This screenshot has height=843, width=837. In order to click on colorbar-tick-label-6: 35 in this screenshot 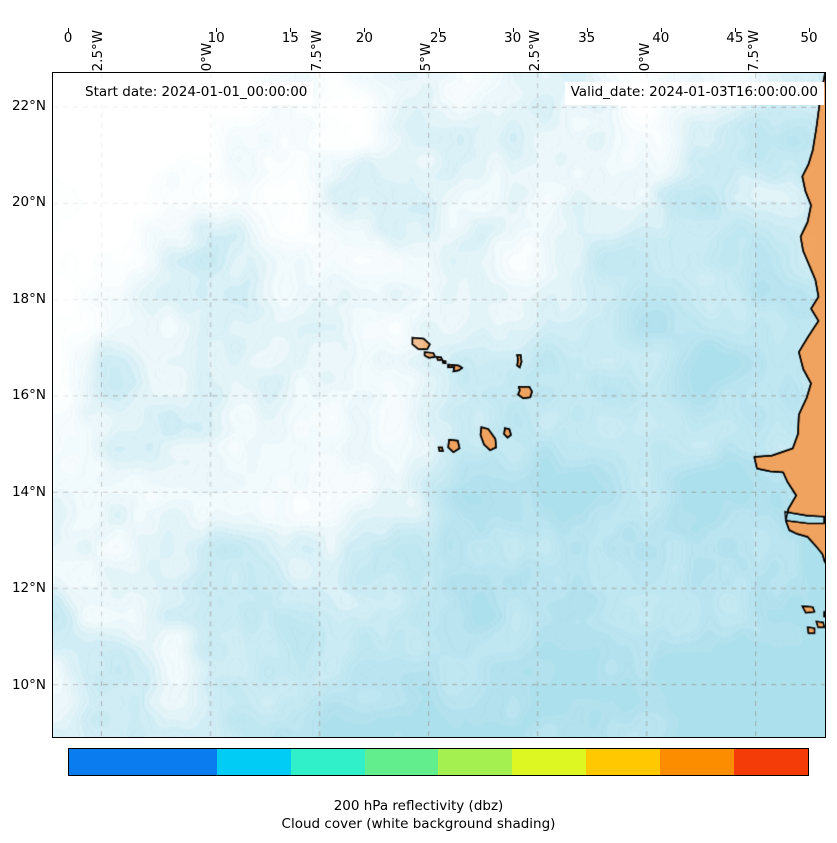, I will do `click(587, 38)`.